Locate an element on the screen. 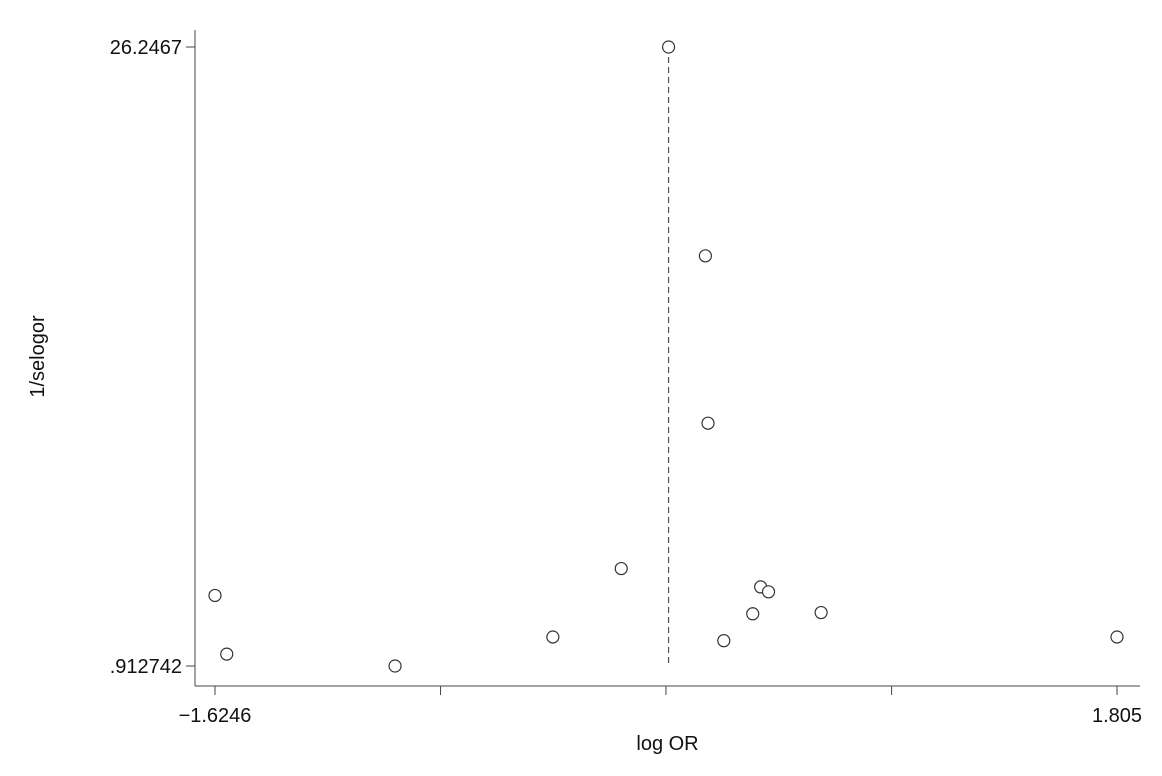 Image resolution: width=1162 pixels, height=776 pixels. y-tick-label-0: .912742 is located at coordinates (146, 667).